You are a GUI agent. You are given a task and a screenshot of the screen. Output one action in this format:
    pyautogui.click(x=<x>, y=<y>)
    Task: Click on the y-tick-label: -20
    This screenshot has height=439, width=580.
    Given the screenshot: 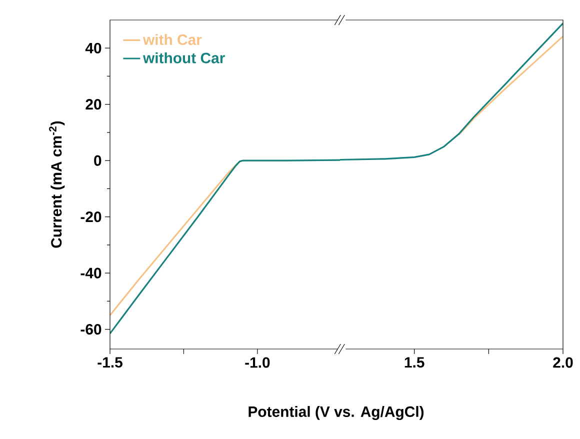 What is the action you would take?
    pyautogui.click(x=91, y=217)
    